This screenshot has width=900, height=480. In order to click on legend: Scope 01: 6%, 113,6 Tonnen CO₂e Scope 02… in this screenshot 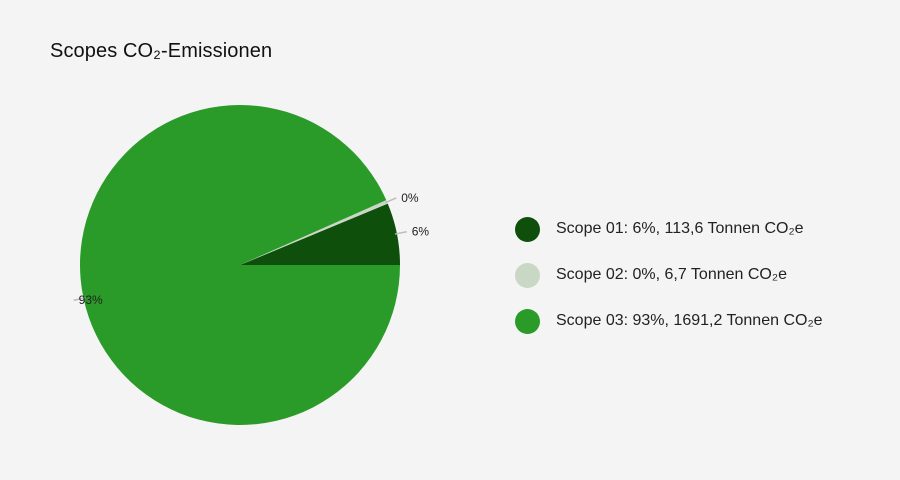, I will do `click(669, 275)`.